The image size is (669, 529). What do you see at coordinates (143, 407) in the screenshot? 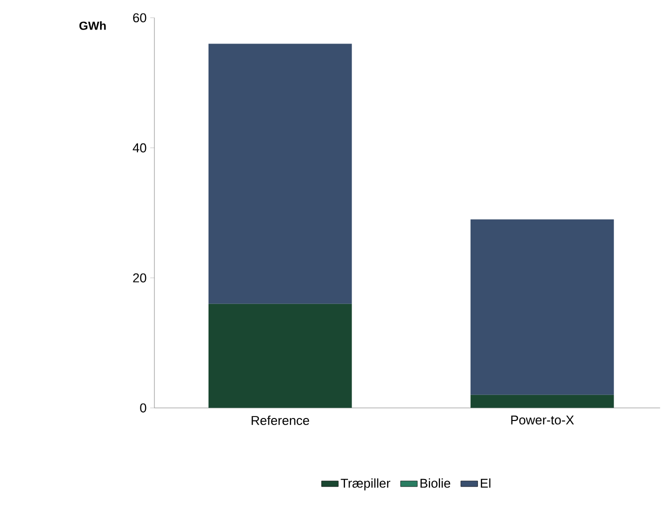
I see `y-tick-label: 0` at bounding box center [143, 407].